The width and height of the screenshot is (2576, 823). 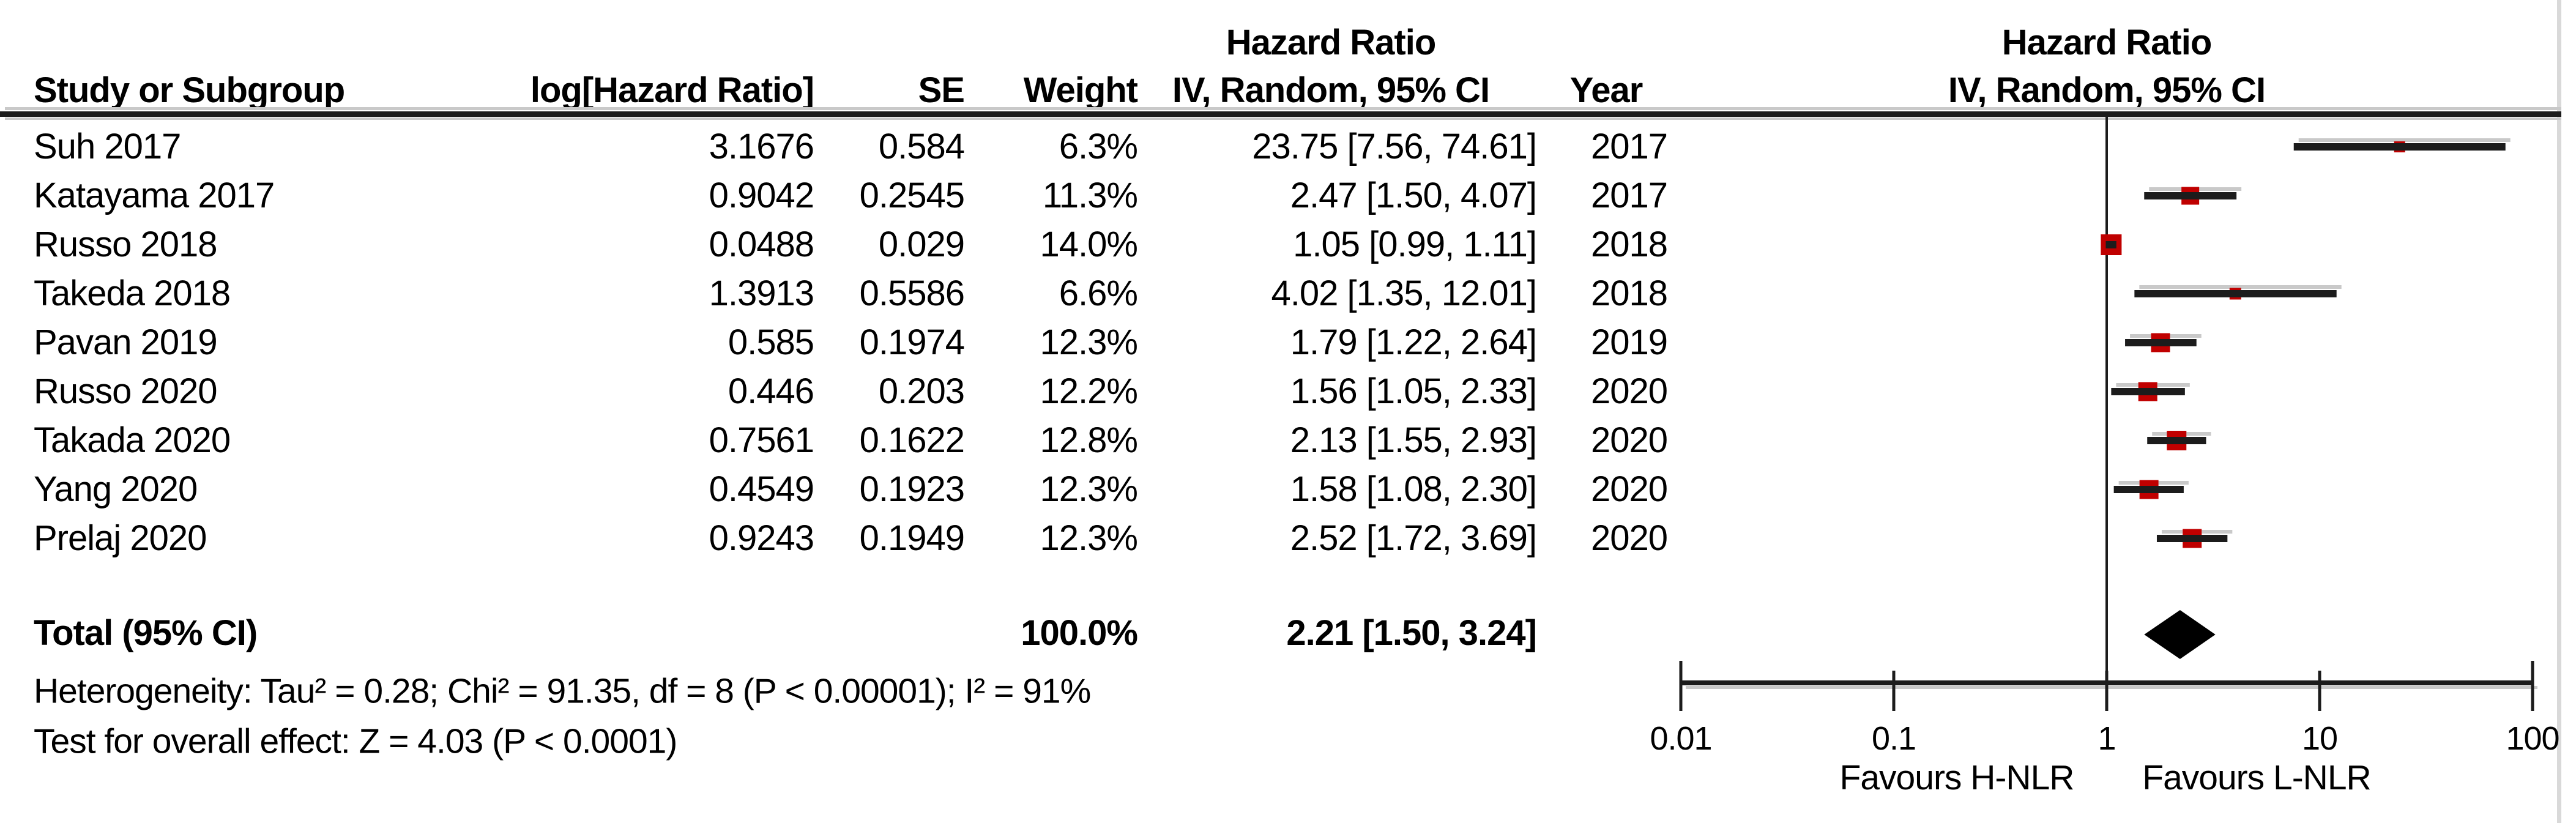 I want to click on log-hr-cell: 0.9042, so click(x=762, y=196).